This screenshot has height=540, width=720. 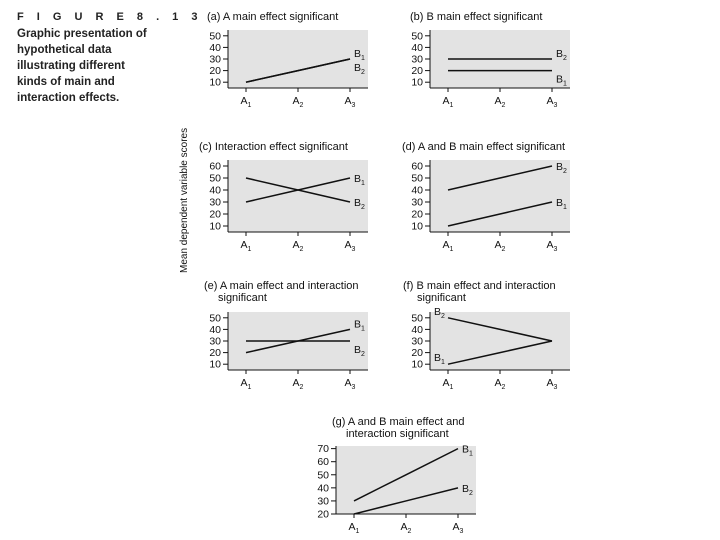 What do you see at coordinates (441, 298) in the screenshot?
I see `panel-title: significant` at bounding box center [441, 298].